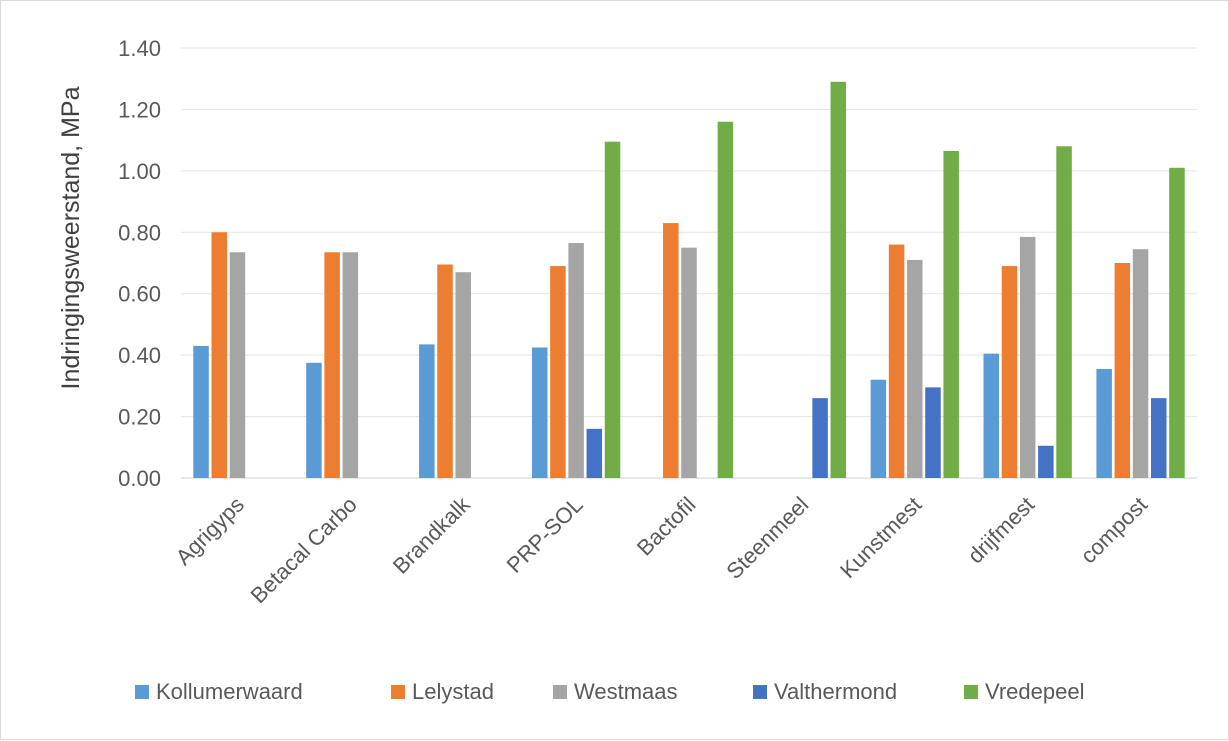 Image resolution: width=1229 pixels, height=741 pixels. Describe the element at coordinates (201, 411) in the screenshot. I see `bar-kollumerwaard-agrigyps` at that location.